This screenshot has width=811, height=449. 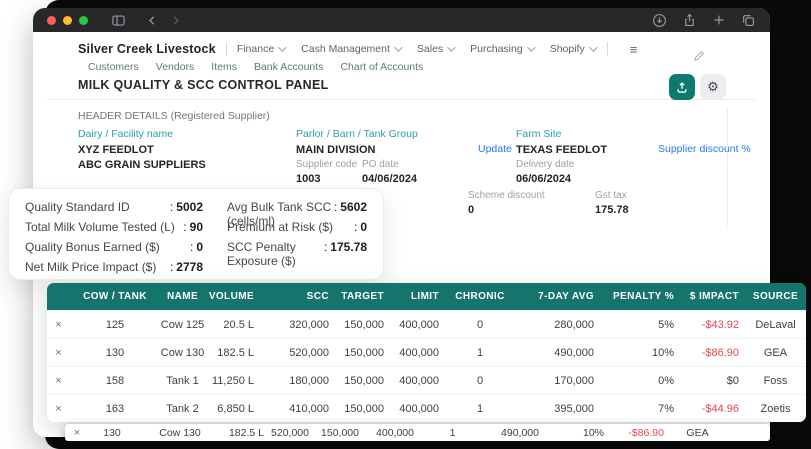 What do you see at coordinates (382, 67) in the screenshot?
I see `subnav-link-chart-of-accounts: Chart of Accounts` at bounding box center [382, 67].